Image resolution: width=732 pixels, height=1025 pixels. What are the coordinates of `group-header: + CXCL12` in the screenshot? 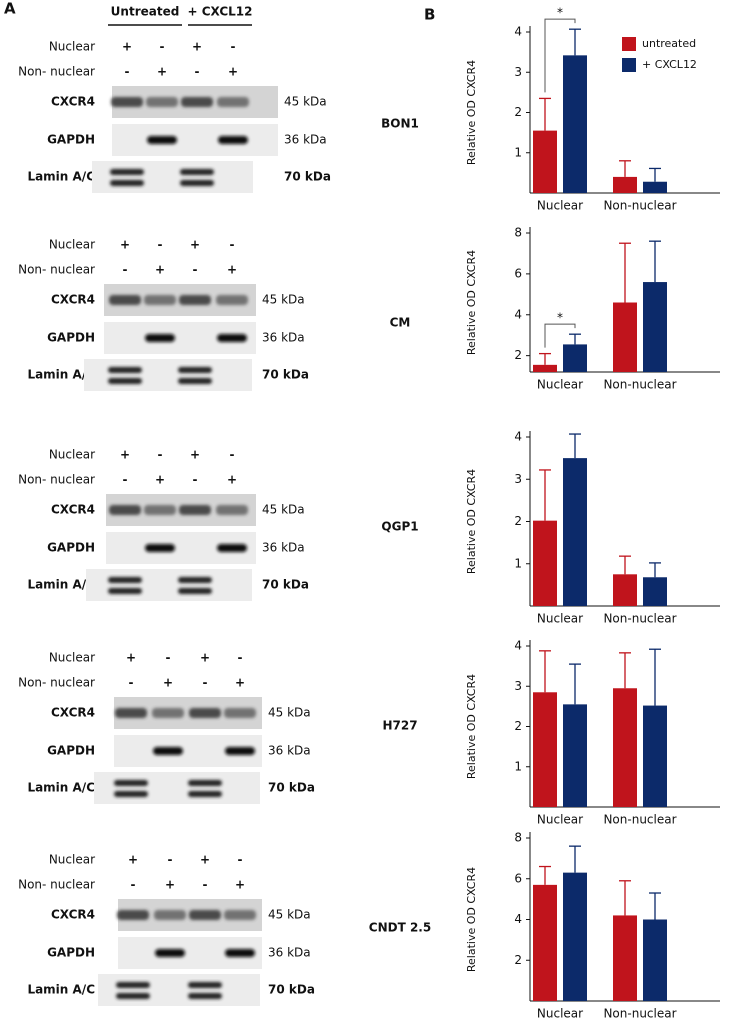 It's located at (219, 12).